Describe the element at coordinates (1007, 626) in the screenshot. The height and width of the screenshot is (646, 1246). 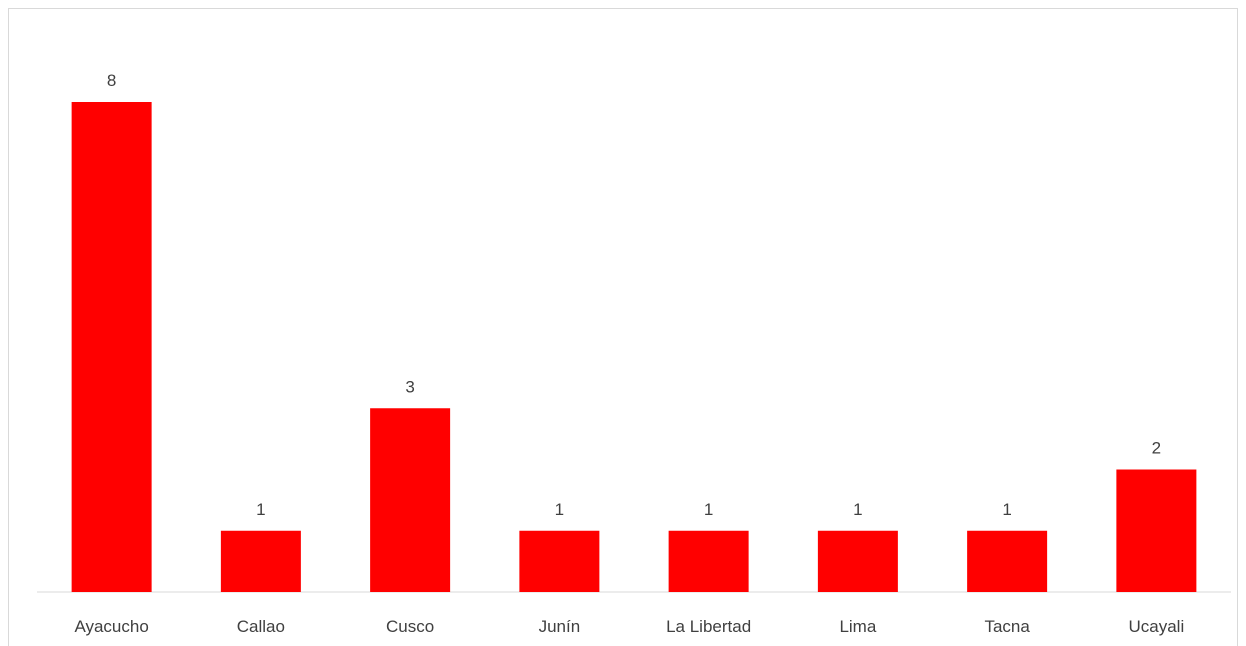
I see `category-label-6: Tacna` at that location.